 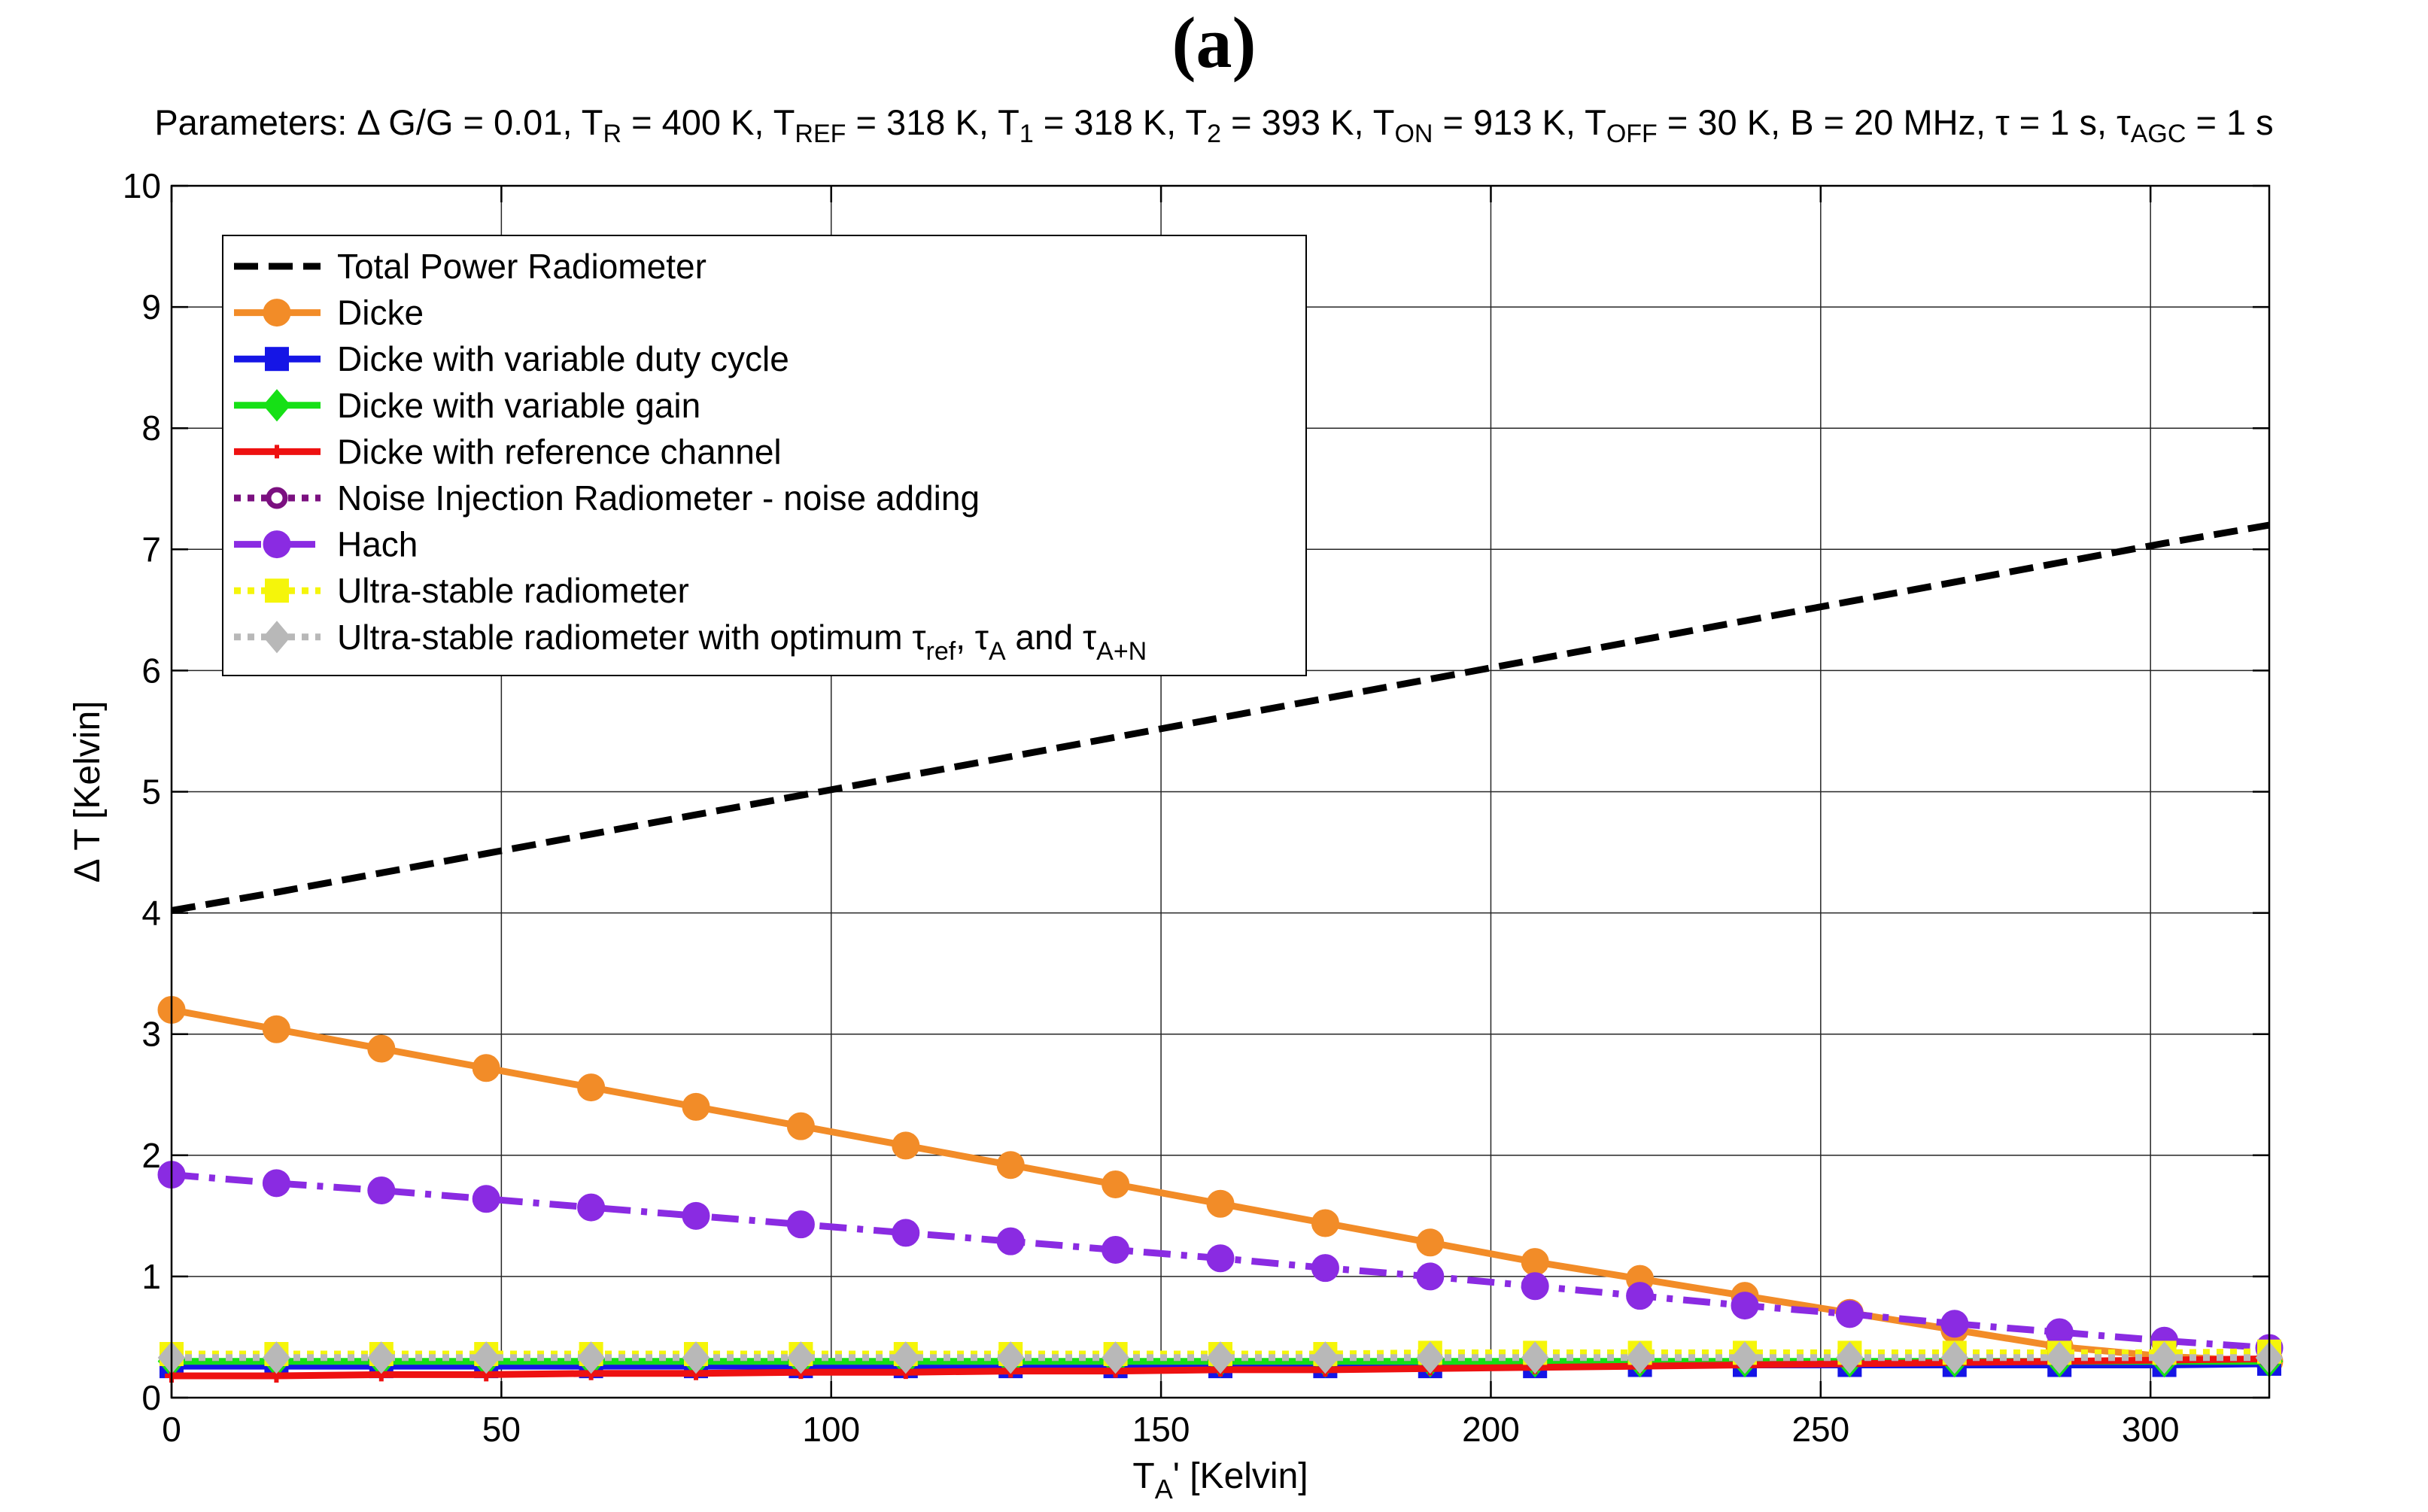 What do you see at coordinates (1491, 1429) in the screenshot?
I see `x-tick-label: 200` at bounding box center [1491, 1429].